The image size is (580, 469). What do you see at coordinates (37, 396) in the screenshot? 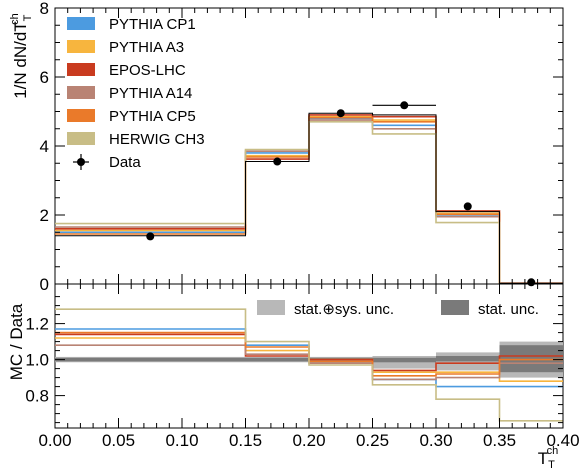
I see `bottom-ytick-label: 0.8` at bounding box center [37, 396].